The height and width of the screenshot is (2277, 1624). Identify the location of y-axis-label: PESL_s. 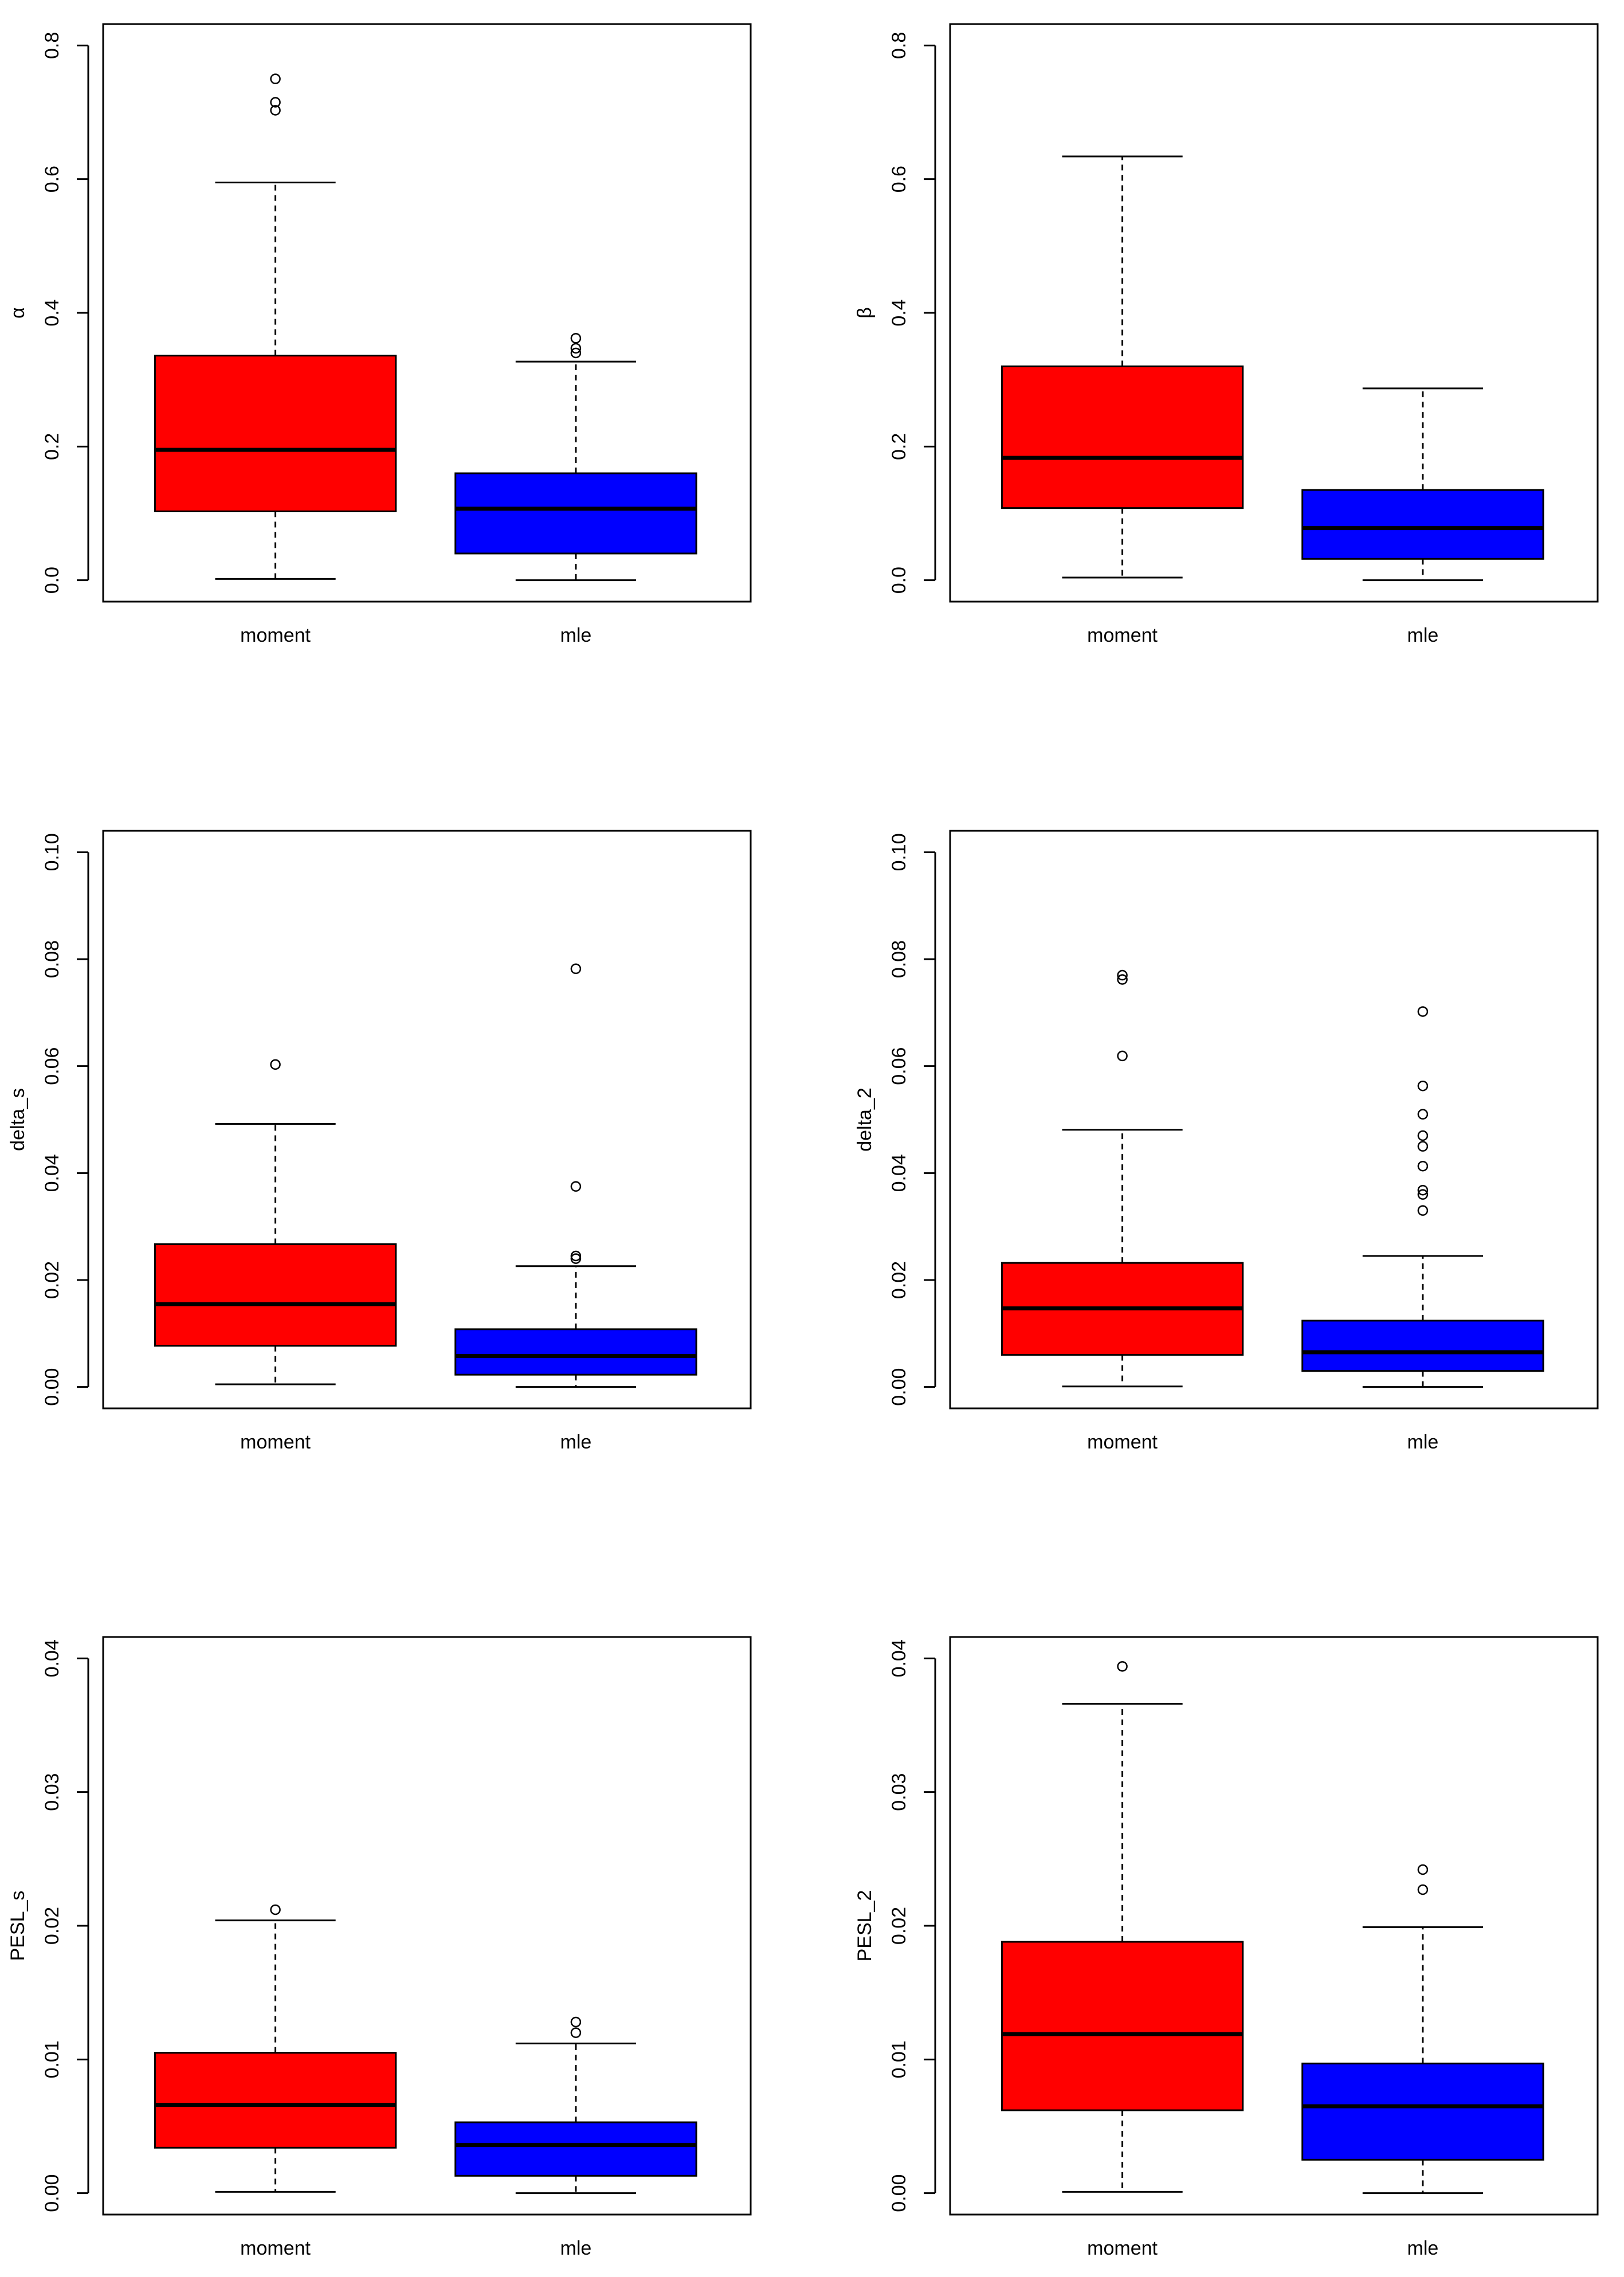
(18, 1926).